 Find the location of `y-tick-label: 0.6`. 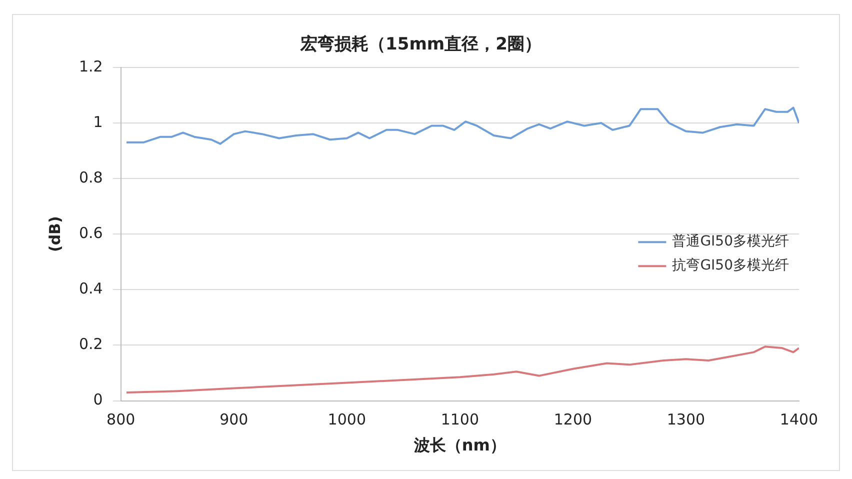

y-tick-label: 0.6 is located at coordinates (90, 233).